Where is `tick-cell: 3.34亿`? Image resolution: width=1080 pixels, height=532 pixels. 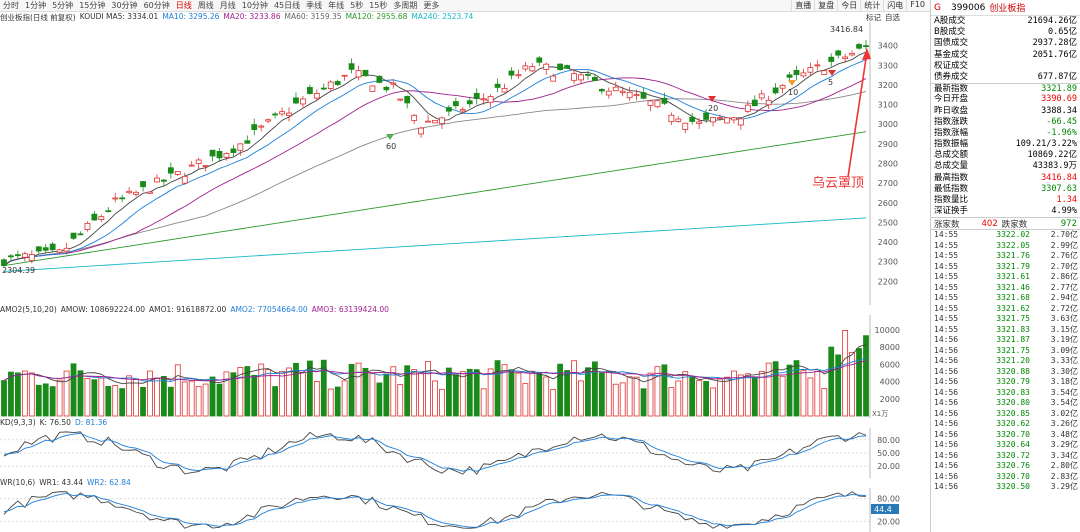
tick-cell: 3.34亿 is located at coordinates (1064, 455).